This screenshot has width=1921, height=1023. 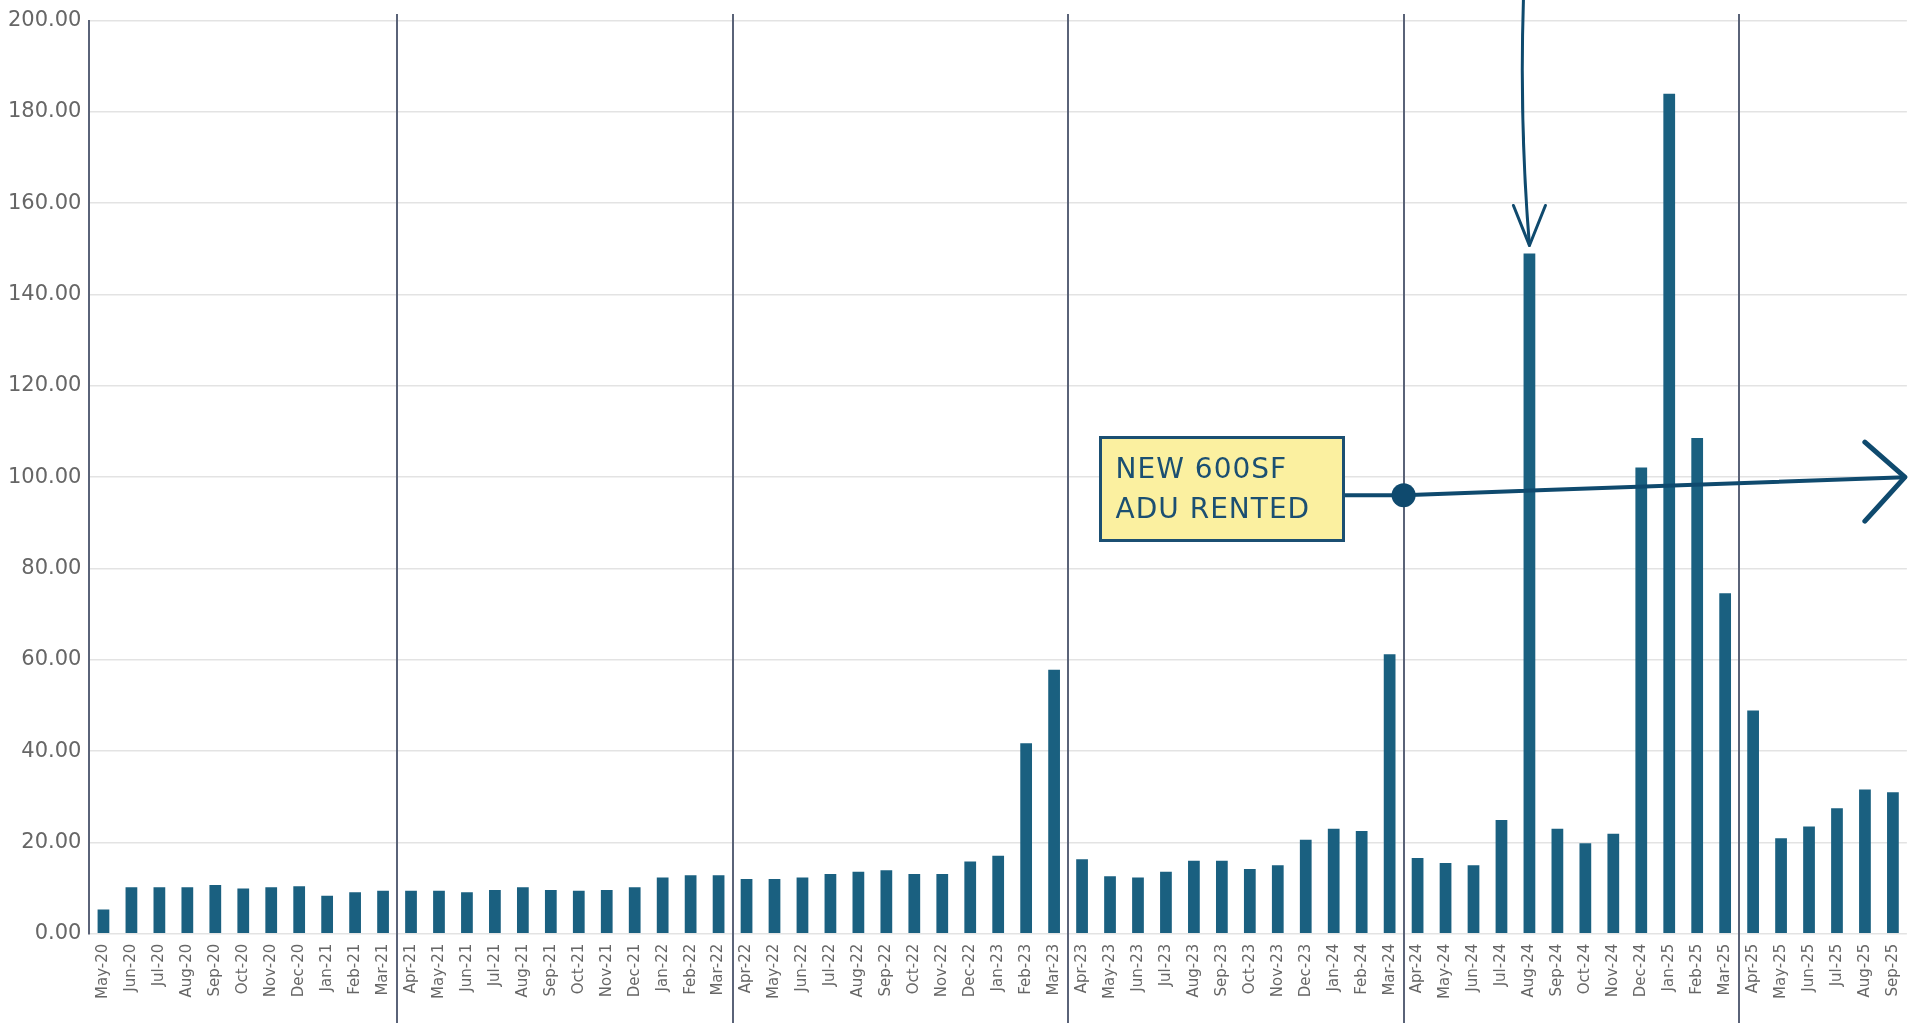 I want to click on x-tick-label: Nov-21, so click(x=605, y=970).